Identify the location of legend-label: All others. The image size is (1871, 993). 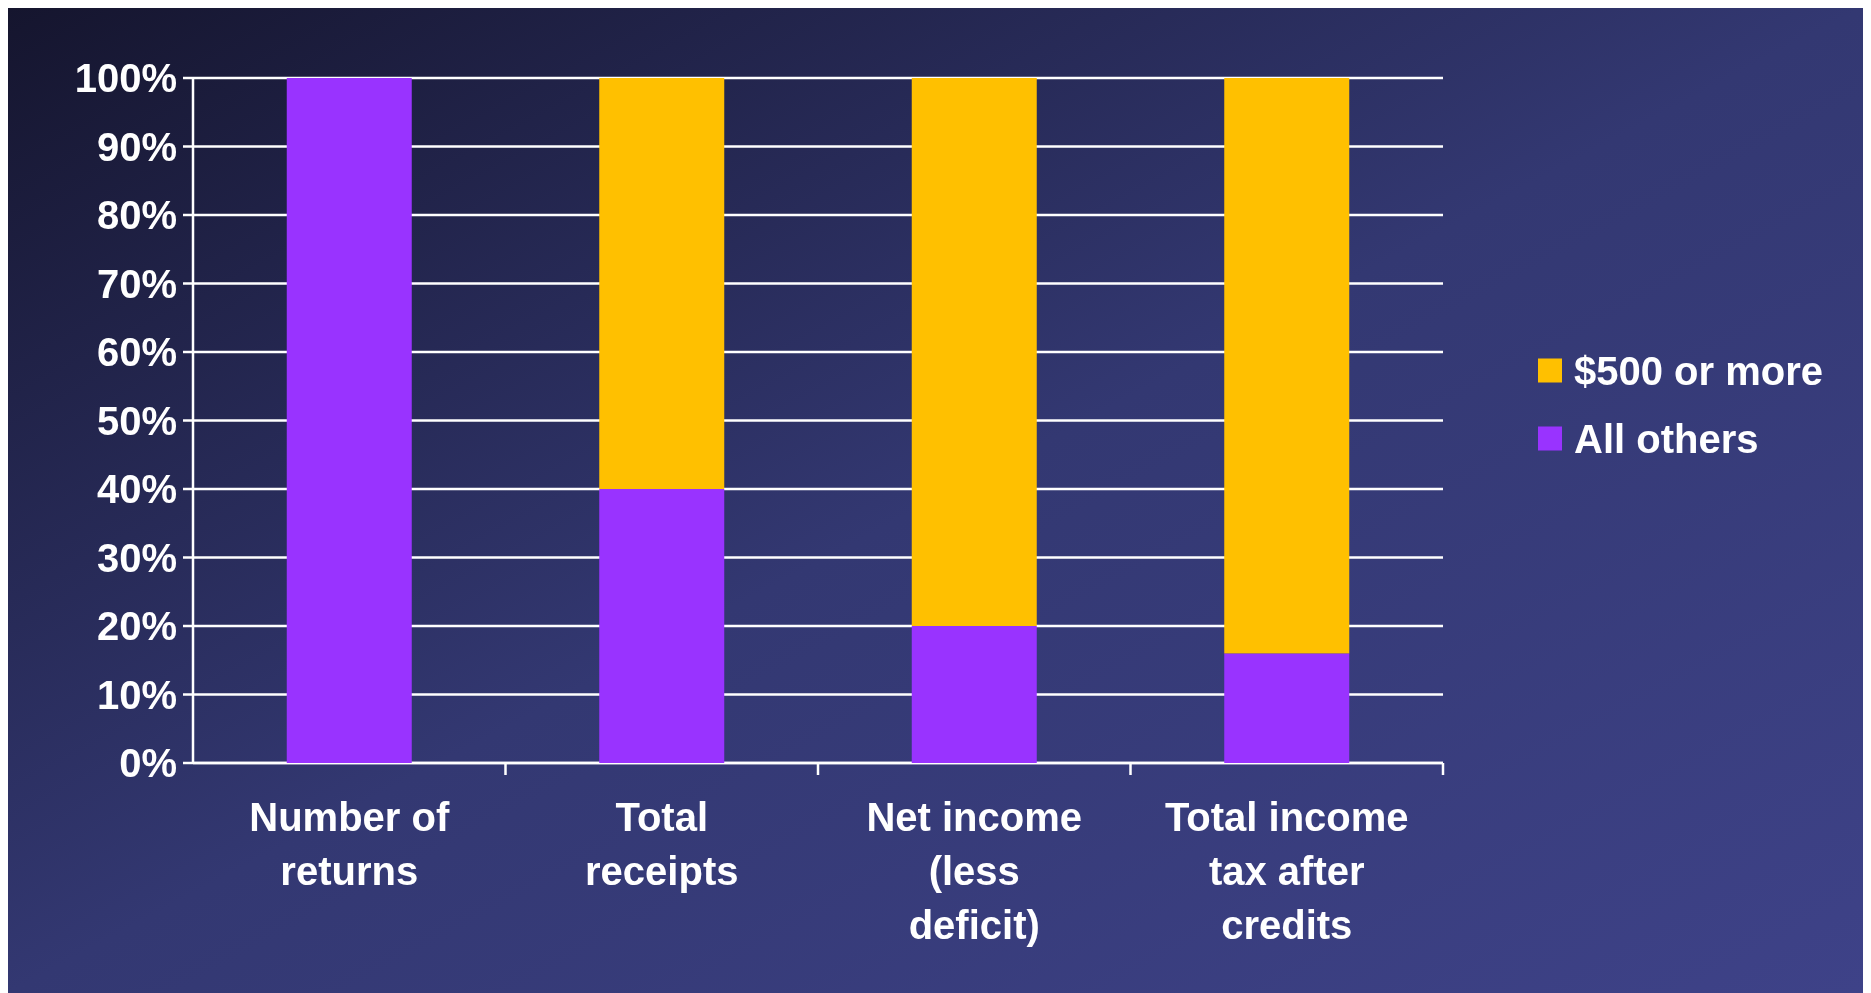
(1666, 438).